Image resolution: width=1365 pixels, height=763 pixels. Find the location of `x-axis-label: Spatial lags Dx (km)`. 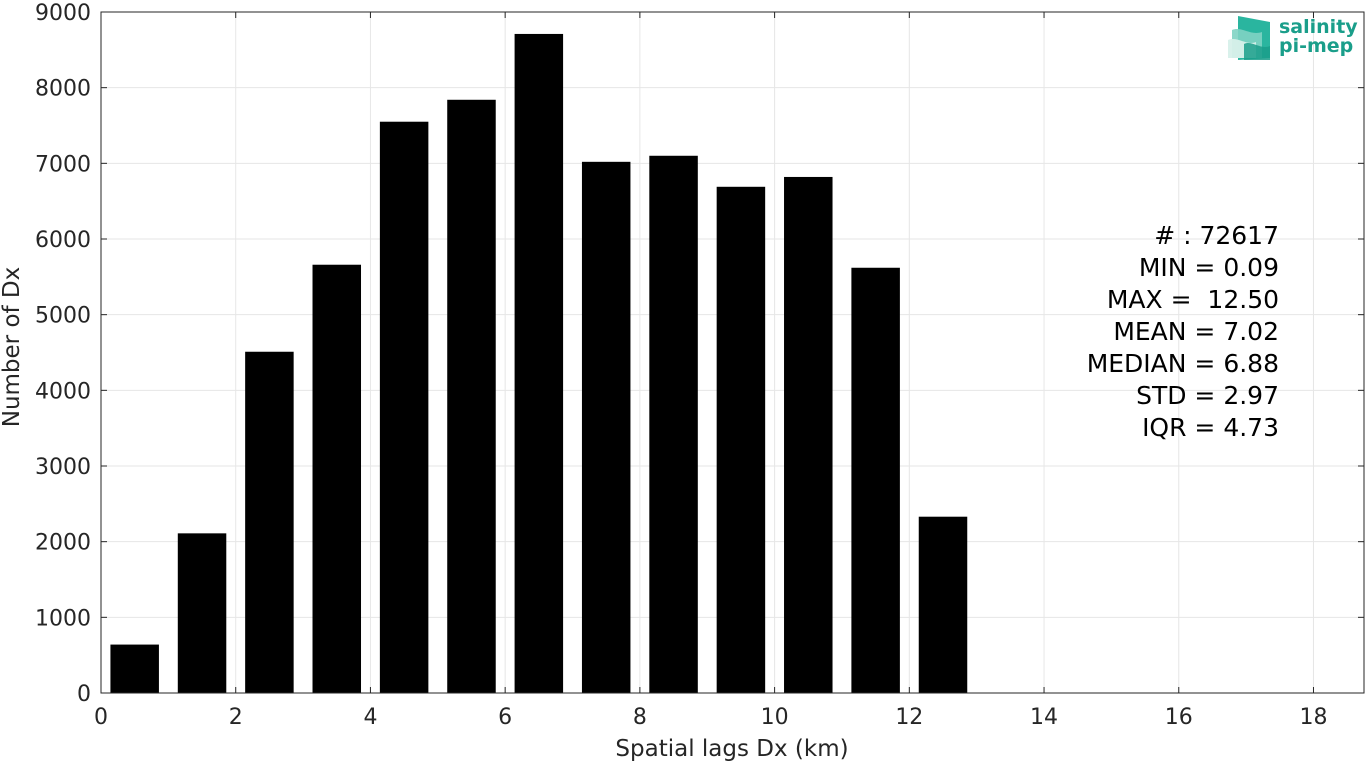

x-axis-label: Spatial lags Dx (km) is located at coordinates (731, 749).